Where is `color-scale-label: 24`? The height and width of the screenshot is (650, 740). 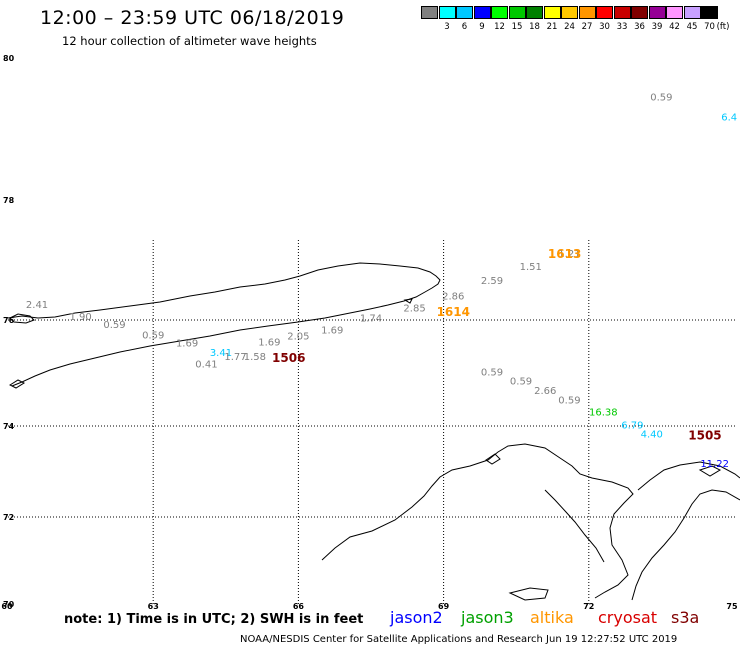 color-scale-label: 24 is located at coordinates (569, 27).